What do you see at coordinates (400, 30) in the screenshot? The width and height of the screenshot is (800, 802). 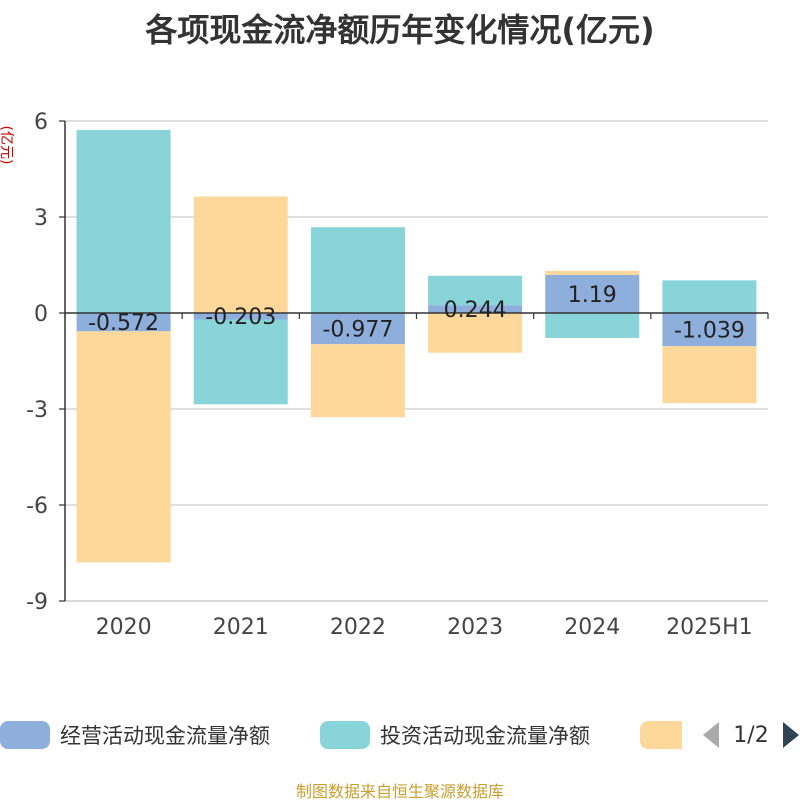 I see `chart-title: 各项现金流净额历年变化情况(亿元)` at bounding box center [400, 30].